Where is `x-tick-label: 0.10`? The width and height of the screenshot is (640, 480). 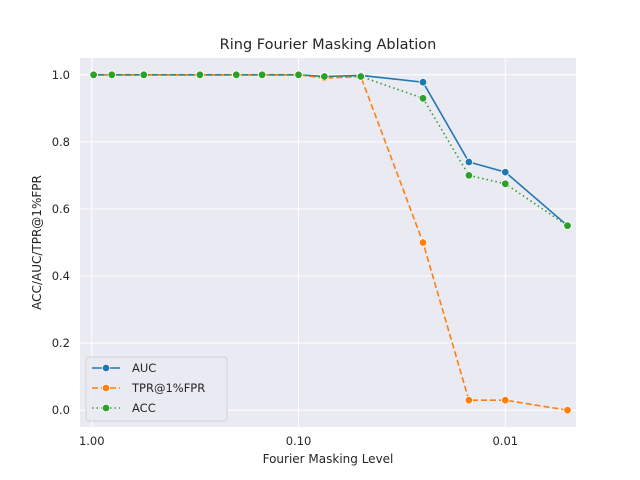
x-tick-label: 0.10 is located at coordinates (299, 441).